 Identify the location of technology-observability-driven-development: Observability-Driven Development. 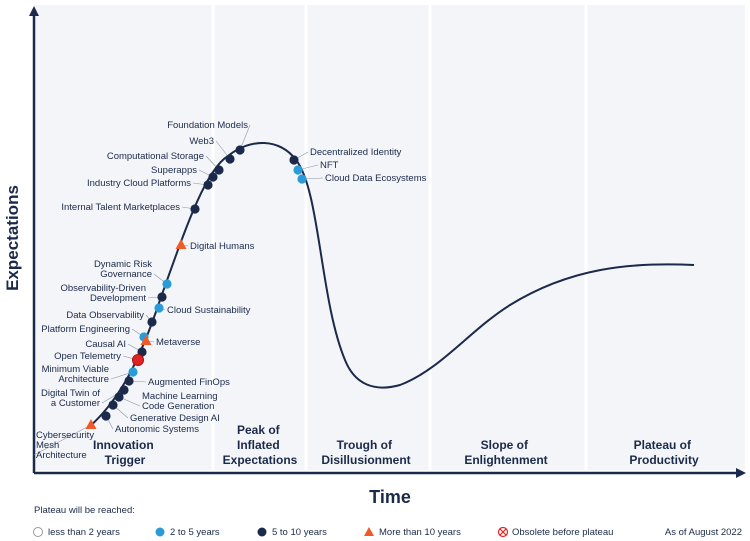
(113, 293).